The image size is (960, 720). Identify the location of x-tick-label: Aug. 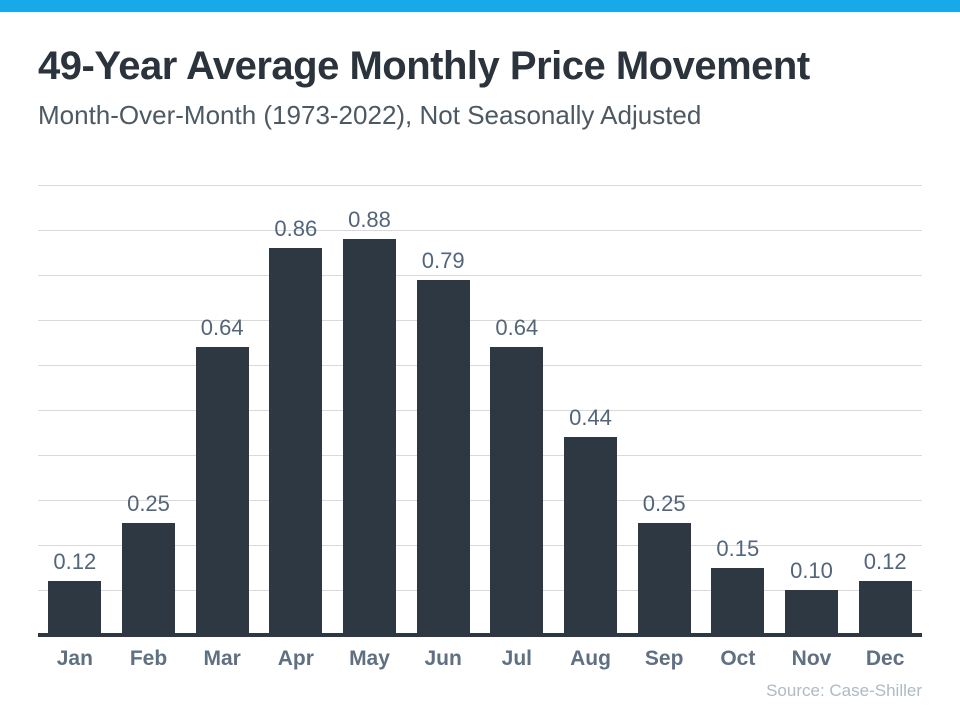
(590, 658).